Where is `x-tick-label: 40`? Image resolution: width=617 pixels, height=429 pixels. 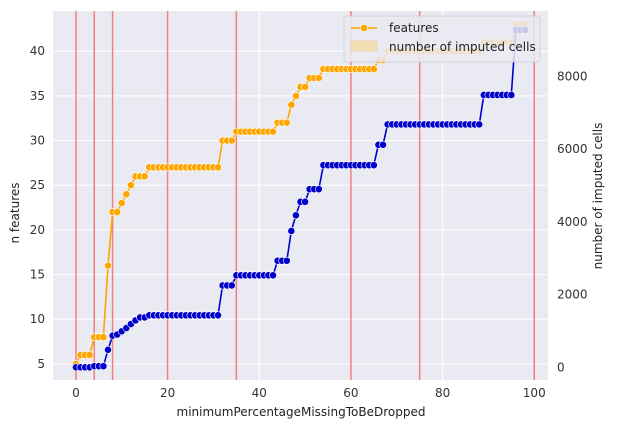
x-tick-label: 40 is located at coordinates (259, 393).